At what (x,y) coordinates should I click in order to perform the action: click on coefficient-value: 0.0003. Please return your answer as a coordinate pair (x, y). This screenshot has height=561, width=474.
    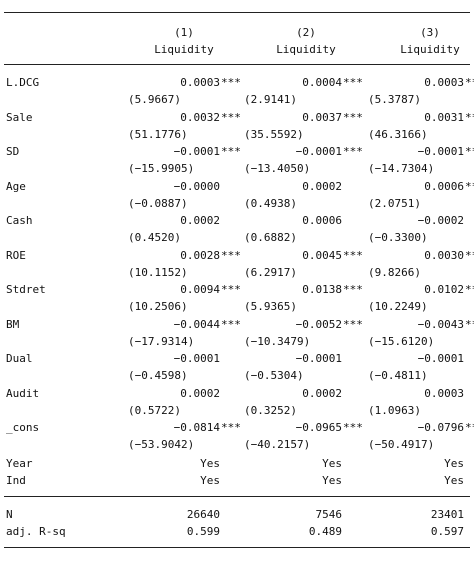
    Looking at the image, I should click on (444, 82).